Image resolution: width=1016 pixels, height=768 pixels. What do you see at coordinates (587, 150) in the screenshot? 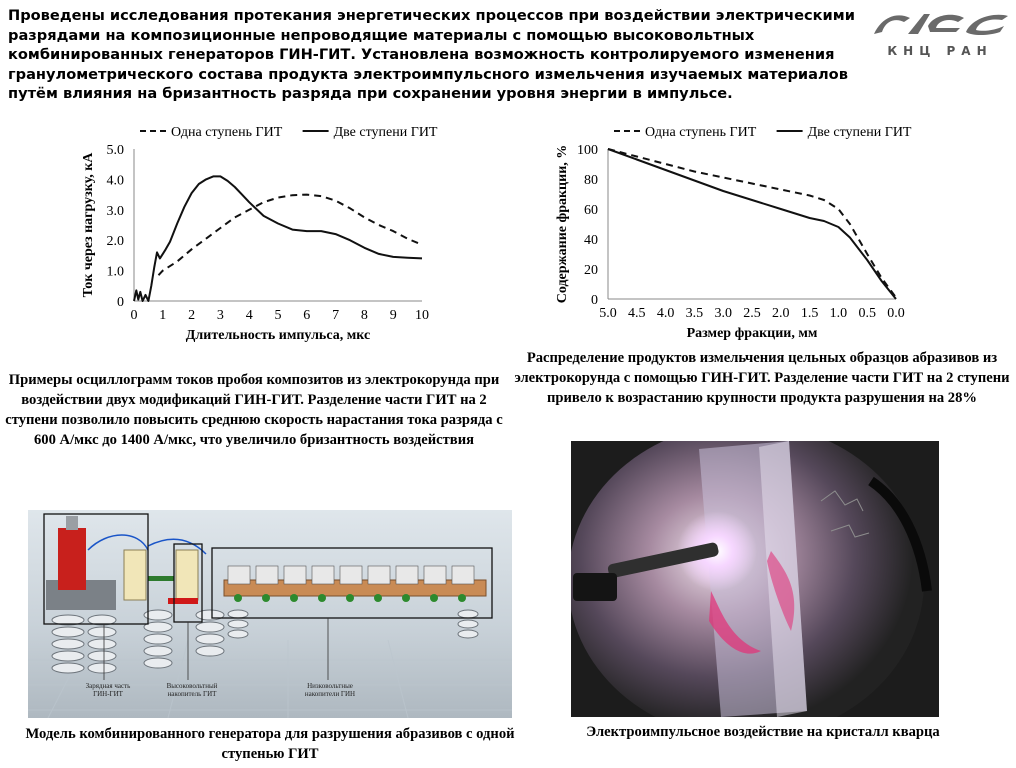
I see `y-tick-label: 100` at bounding box center [587, 150].